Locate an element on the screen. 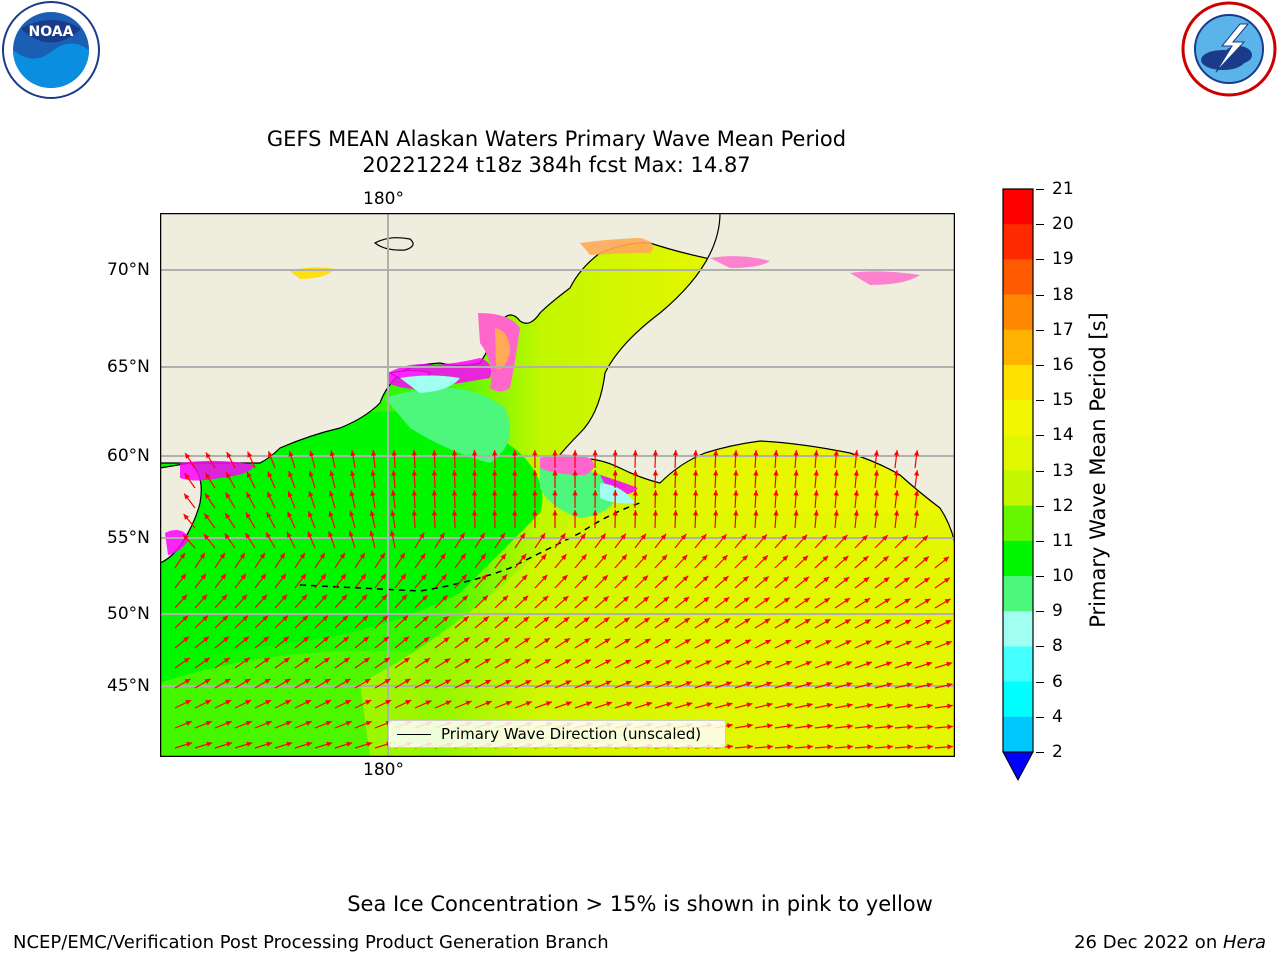  colorbar-tick-label: 11 is located at coordinates (1063, 540).